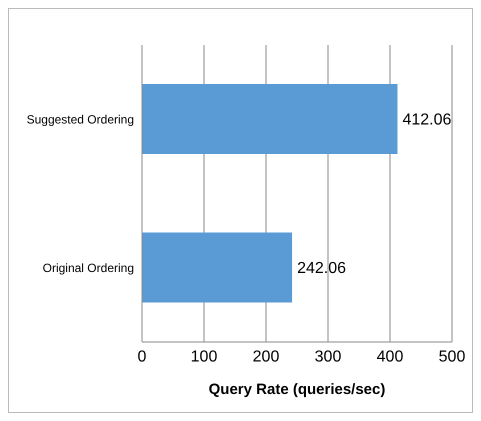 This screenshot has width=481, height=421. I want to click on x-tick-label: 300, so click(328, 357).